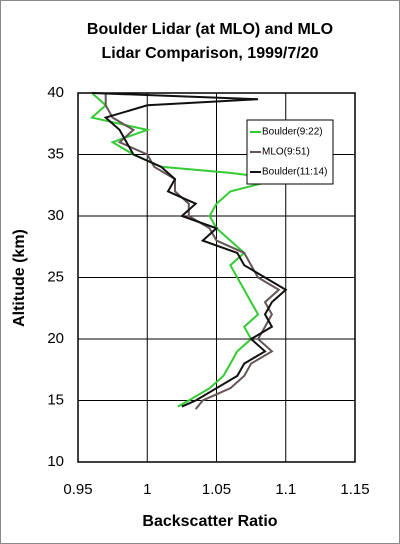 The height and width of the screenshot is (544, 400). Describe the element at coordinates (55, 338) in the screenshot. I see `y-tick-label: 20` at that location.